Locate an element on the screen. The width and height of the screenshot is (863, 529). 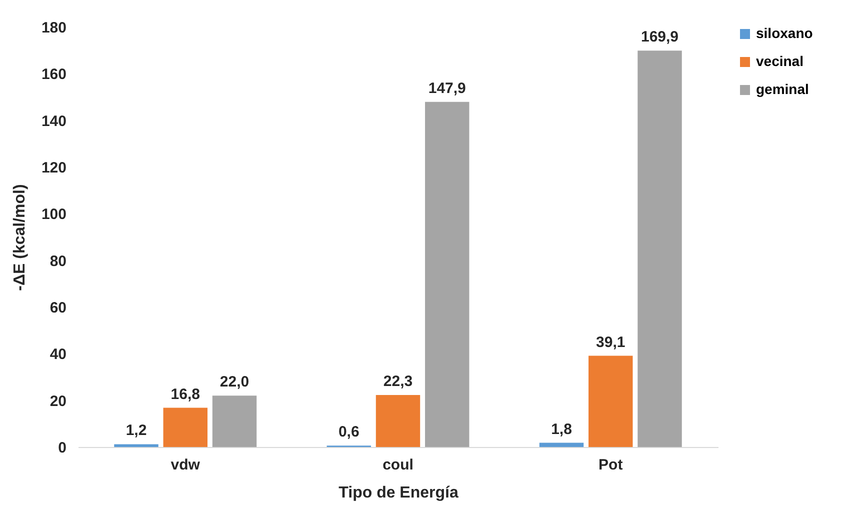
data-label: 22,3 is located at coordinates (398, 381).